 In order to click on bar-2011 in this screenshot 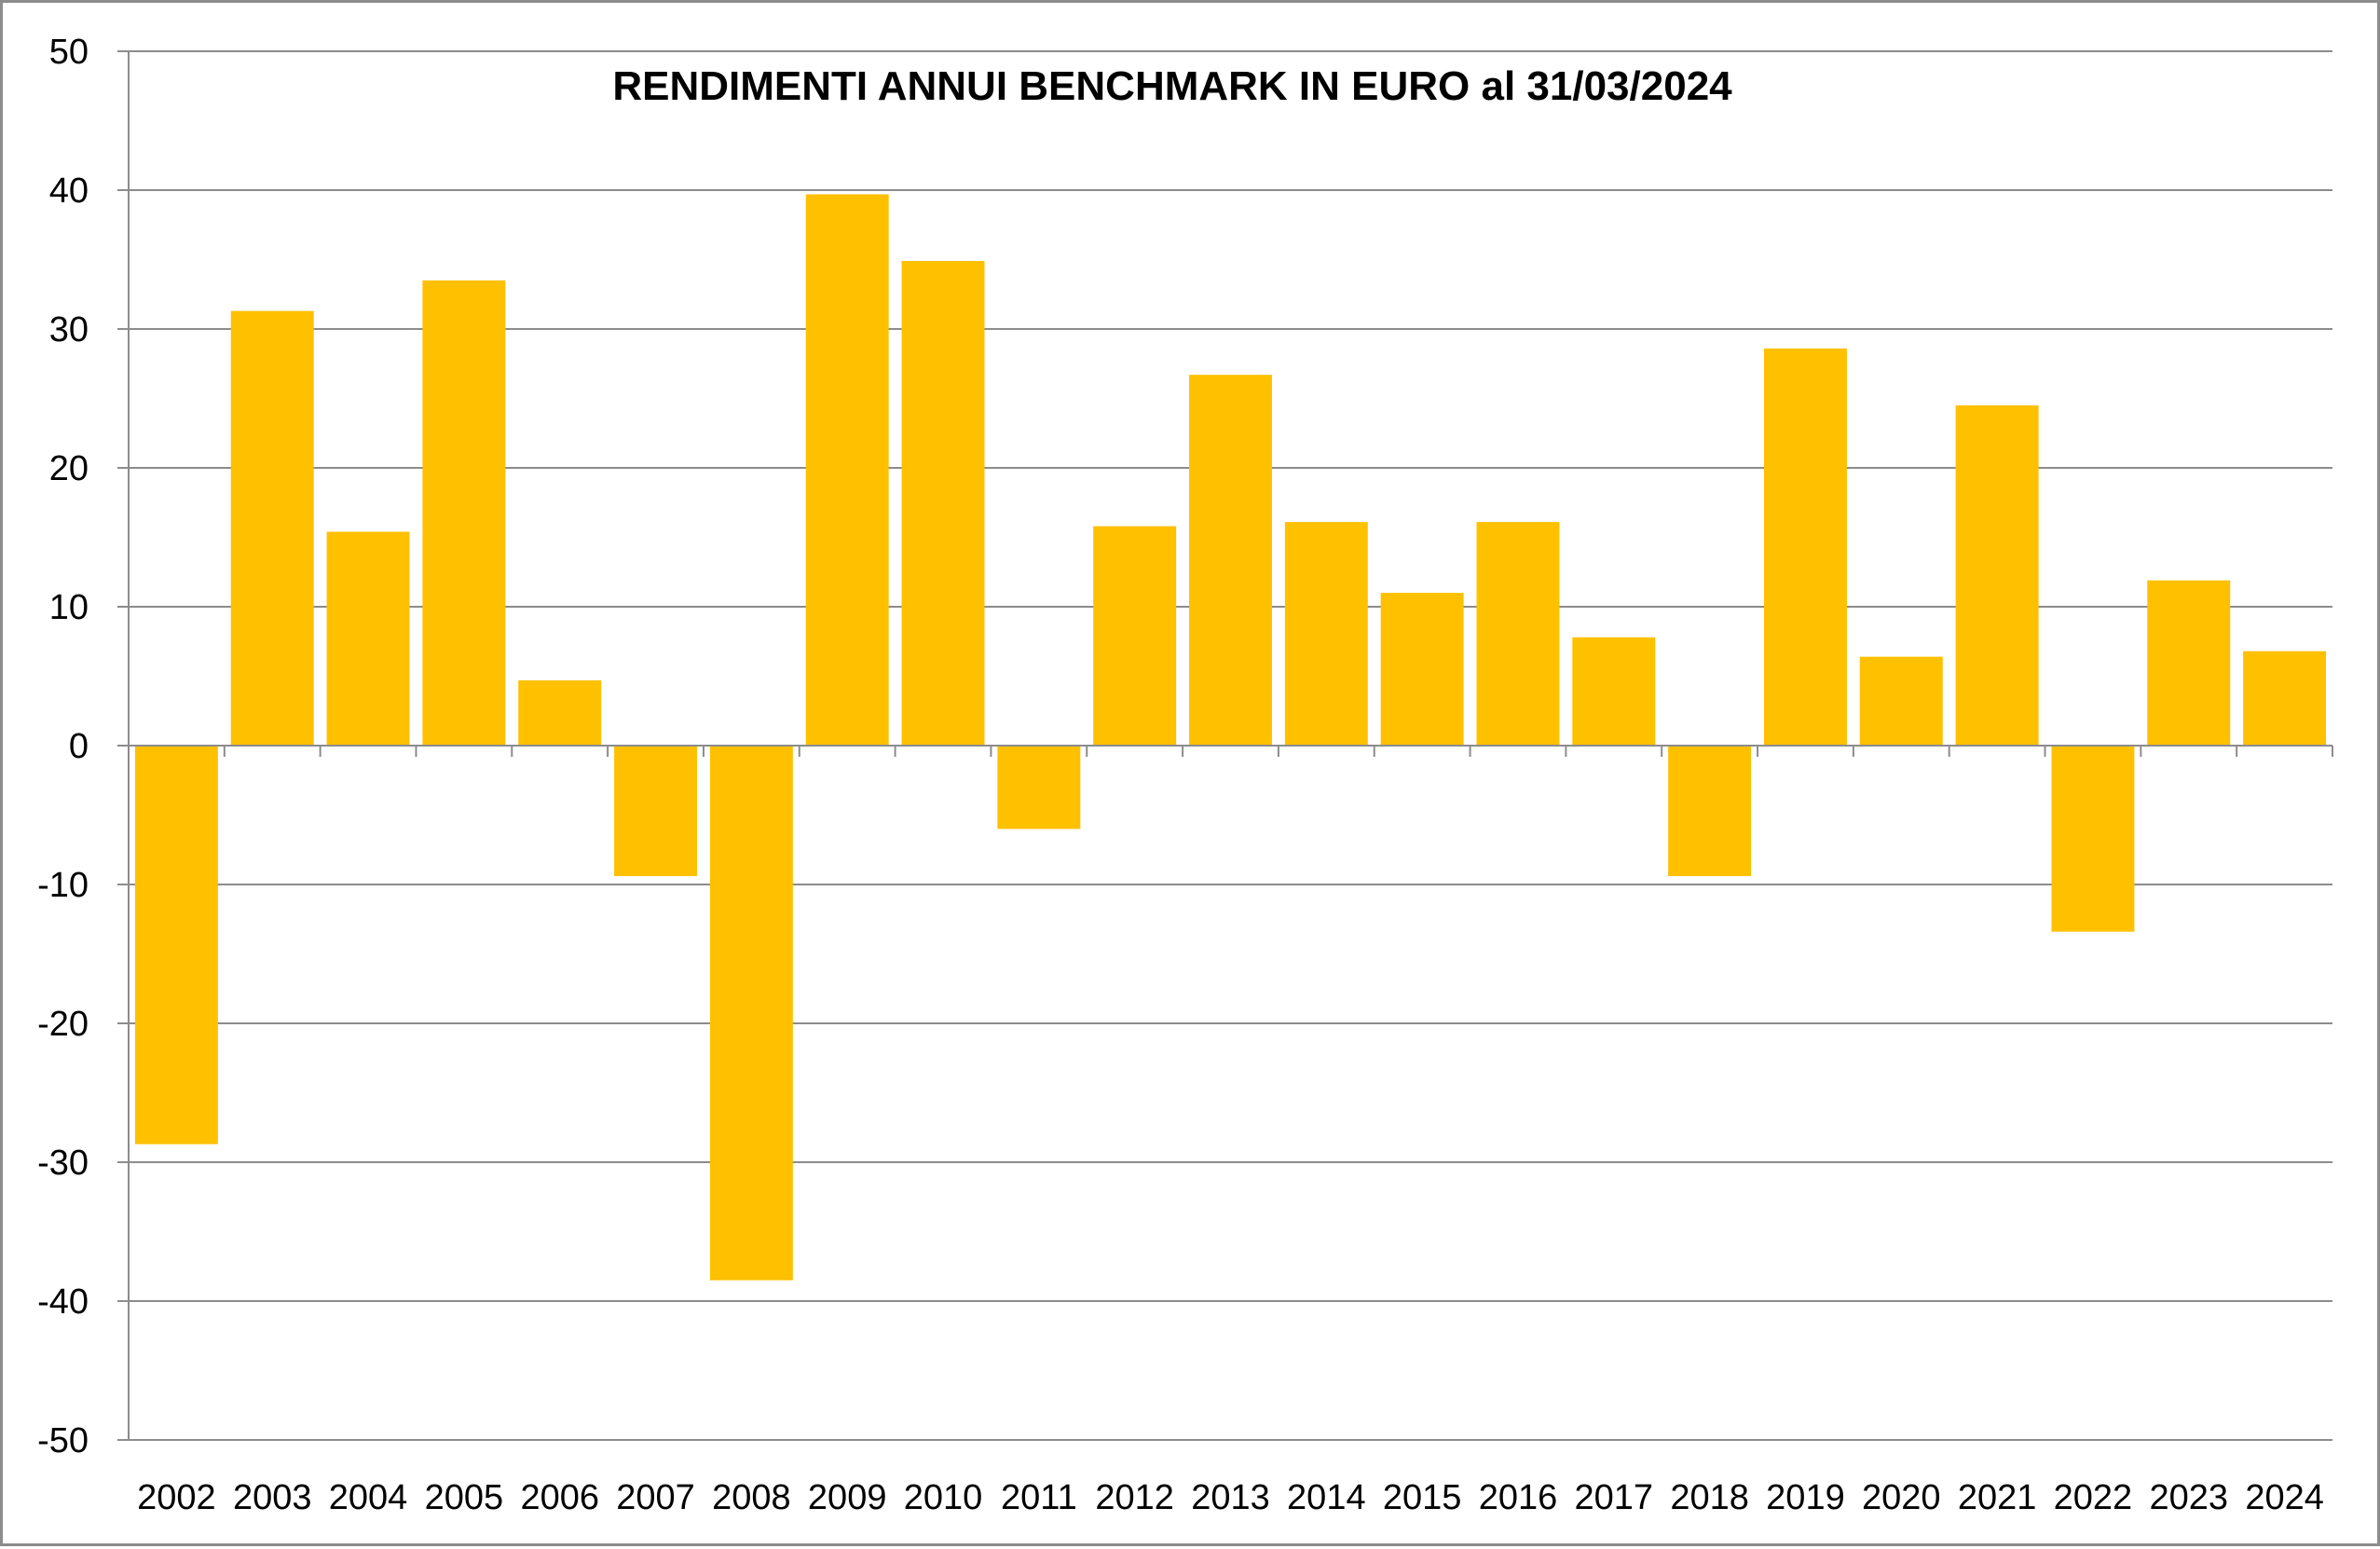, I will do `click(1039, 787)`.